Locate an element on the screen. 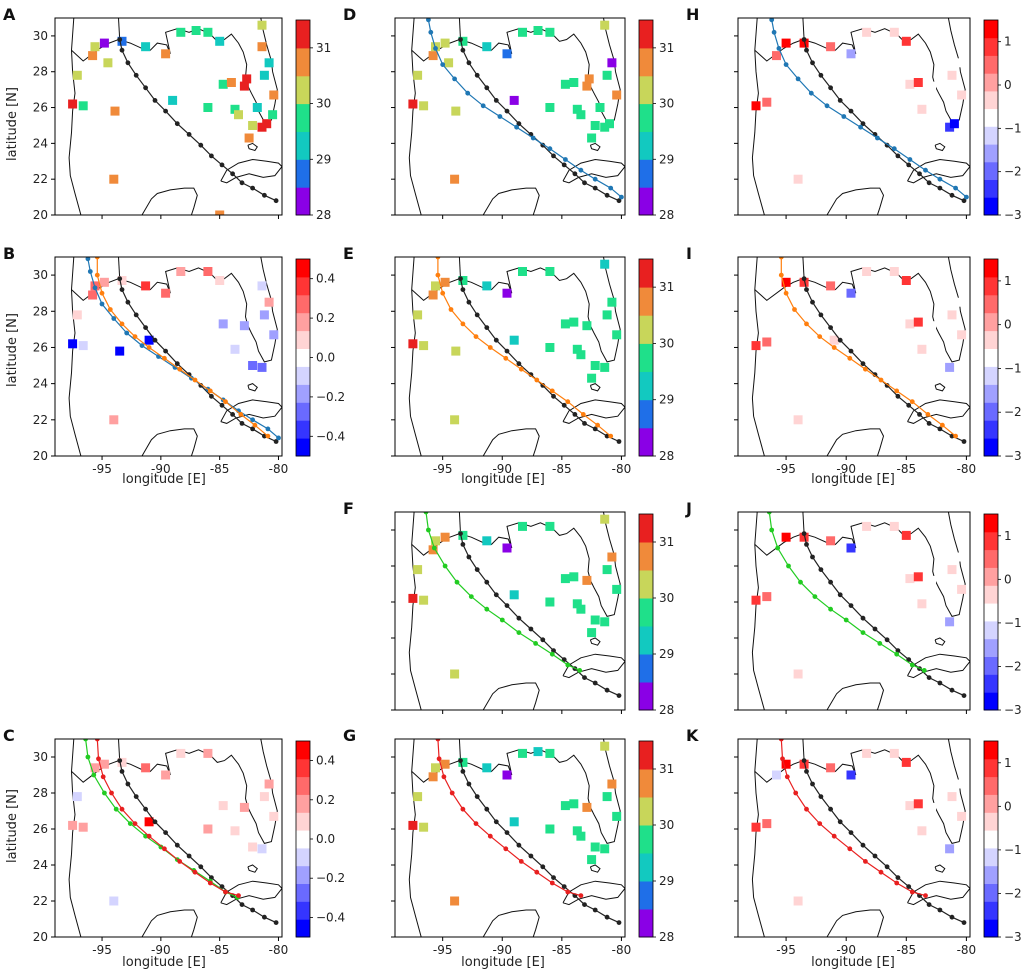  x-tick-label: -85 is located at coordinates (562, 469).